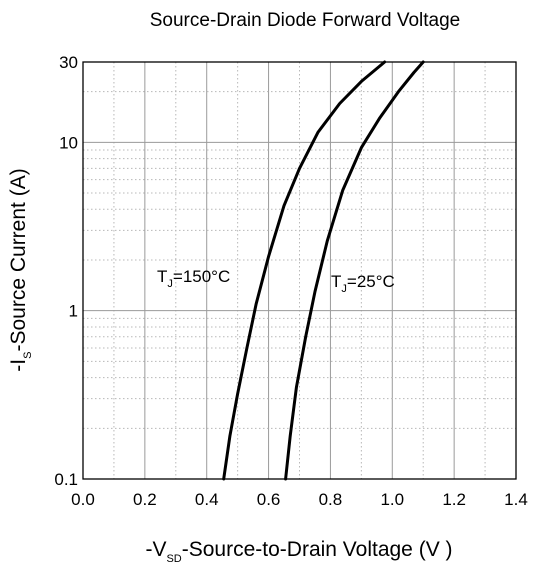 The width and height of the screenshot is (539, 566). What do you see at coordinates (299, 499) in the screenshot?
I see `x-tick-labels: 0.0 0.2 0.4 0.6 0.8 1.0 1.2 1.4` at bounding box center [299, 499].